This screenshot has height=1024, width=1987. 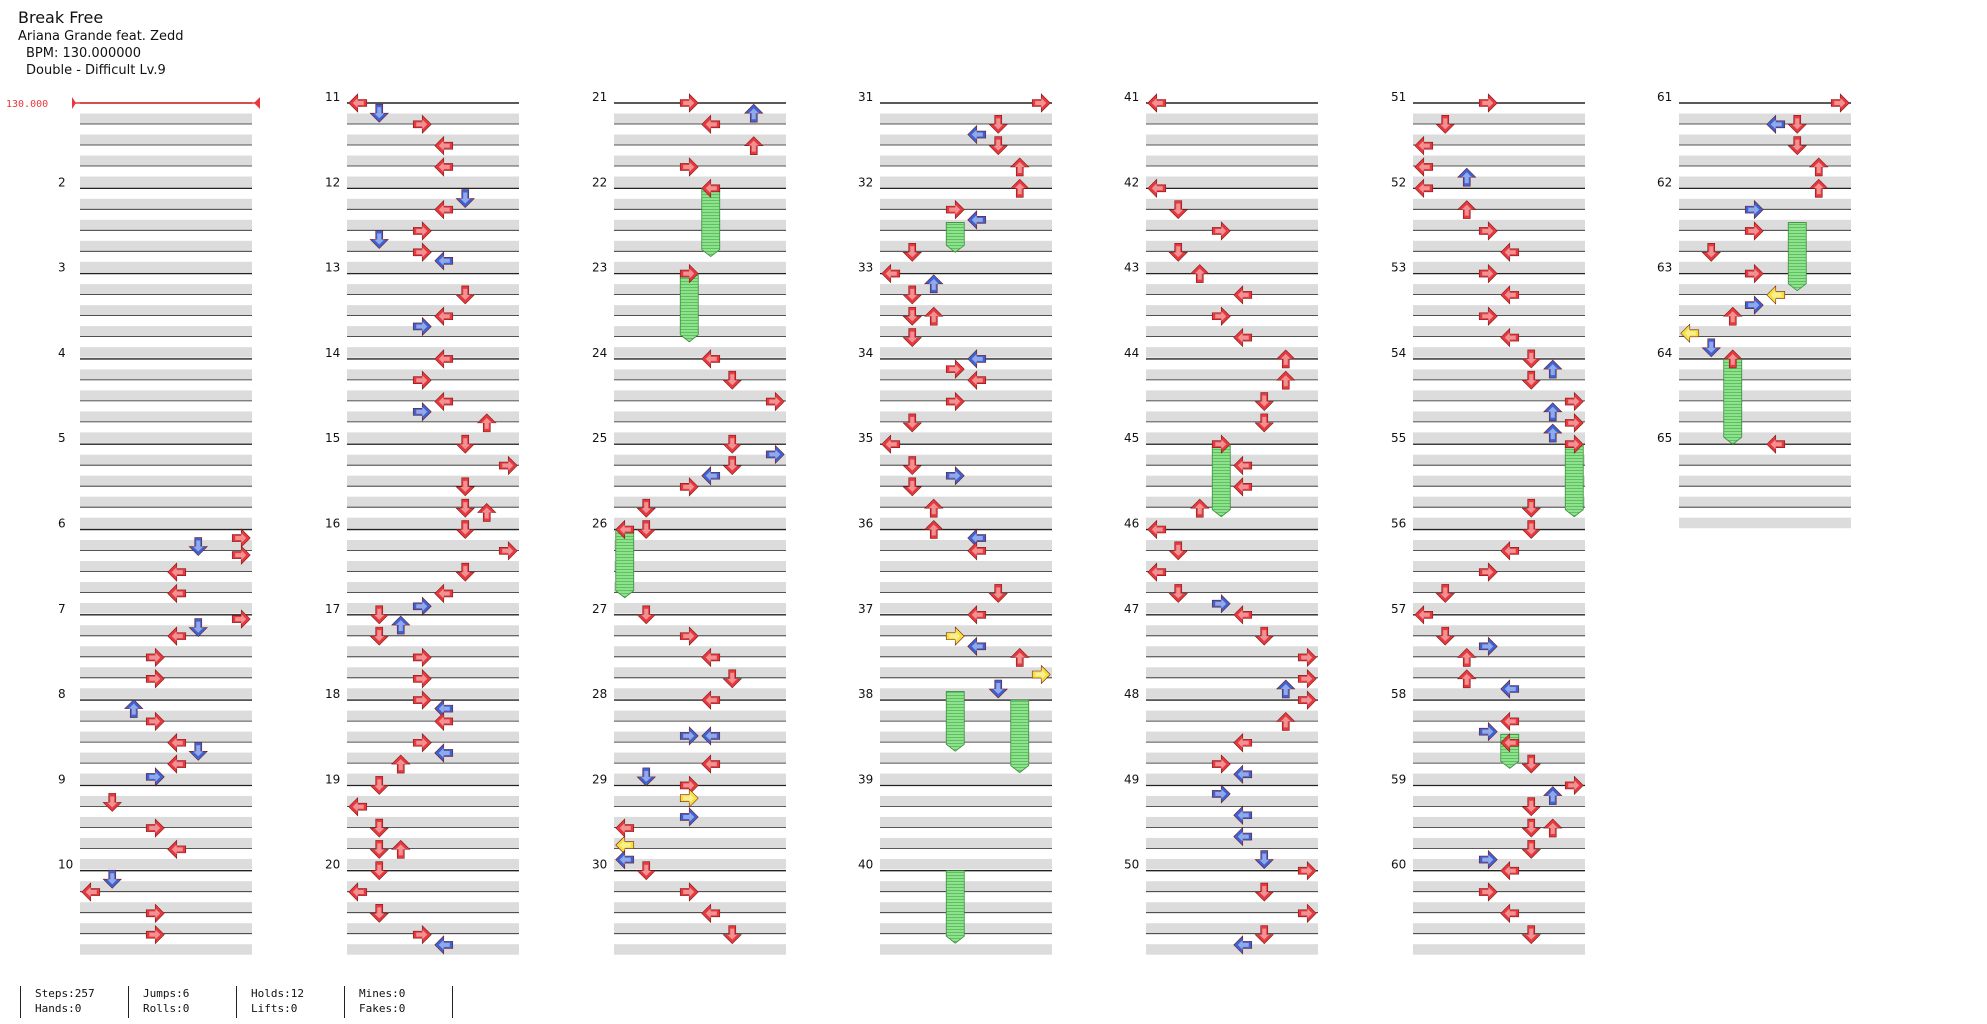 What do you see at coordinates (599, 865) in the screenshot?
I see `measure-number: 30` at bounding box center [599, 865].